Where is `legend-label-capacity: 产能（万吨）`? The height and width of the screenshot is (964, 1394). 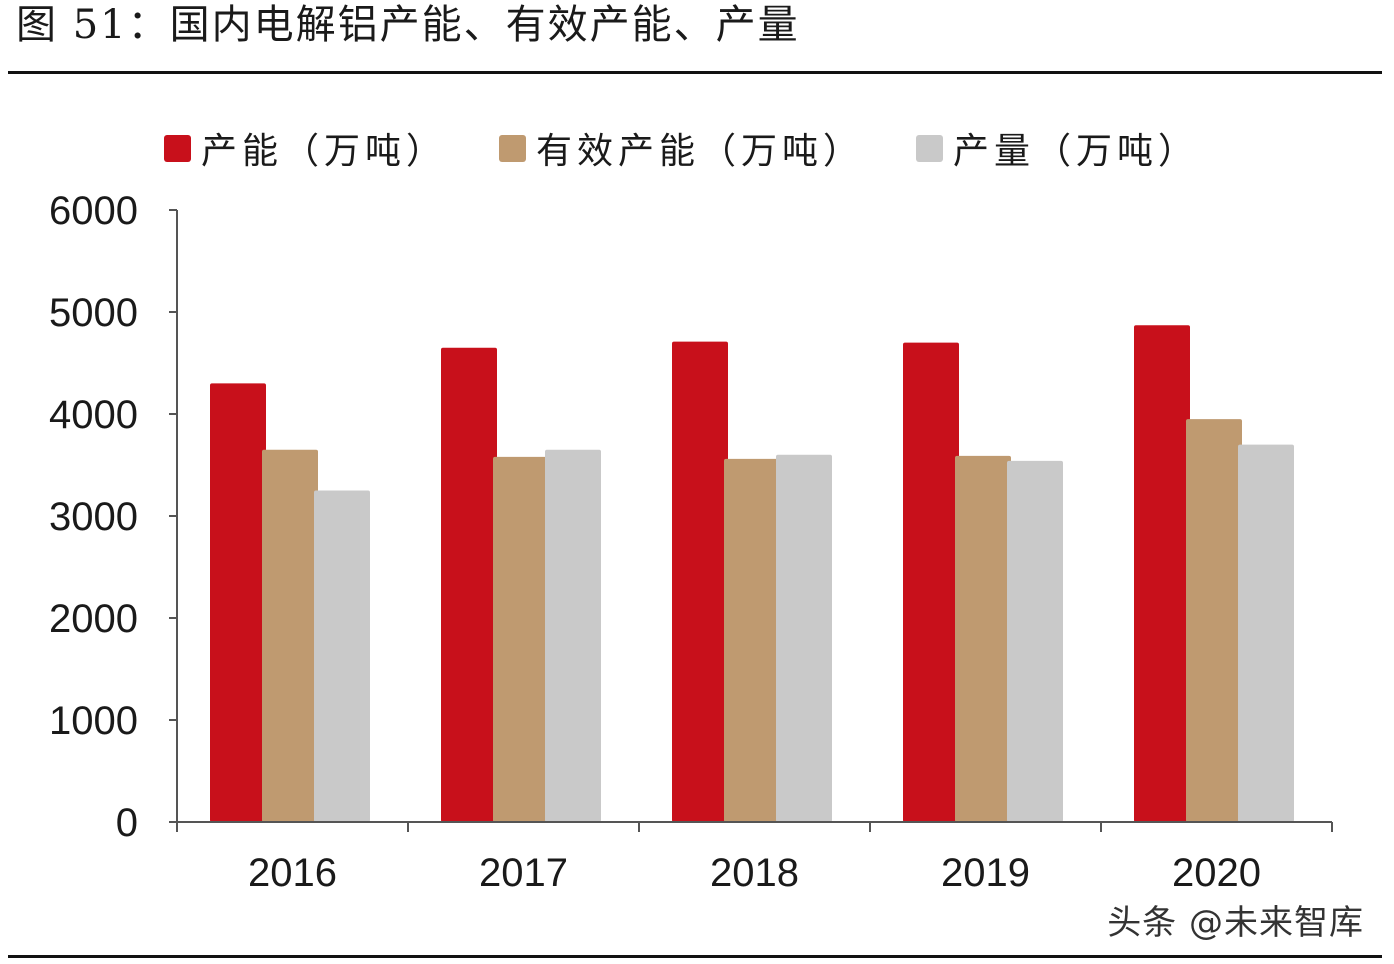
legend-label-capacity: 产能（万吨） is located at coordinates (324, 151).